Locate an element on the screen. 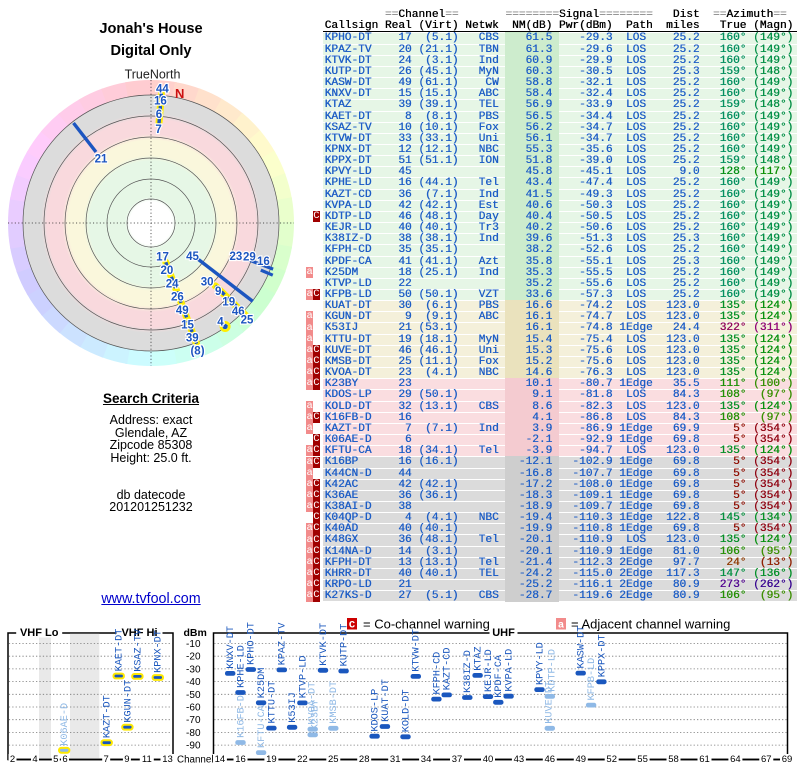 The height and width of the screenshot is (768, 800). svg-text: -80 is located at coordinates (193, 733).